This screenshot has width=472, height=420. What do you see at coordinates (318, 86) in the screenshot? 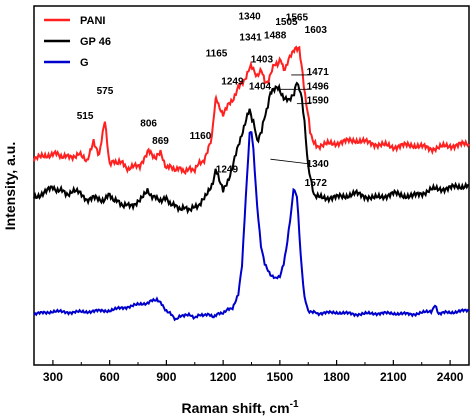
I see `peak-label: 1496` at bounding box center [318, 86].